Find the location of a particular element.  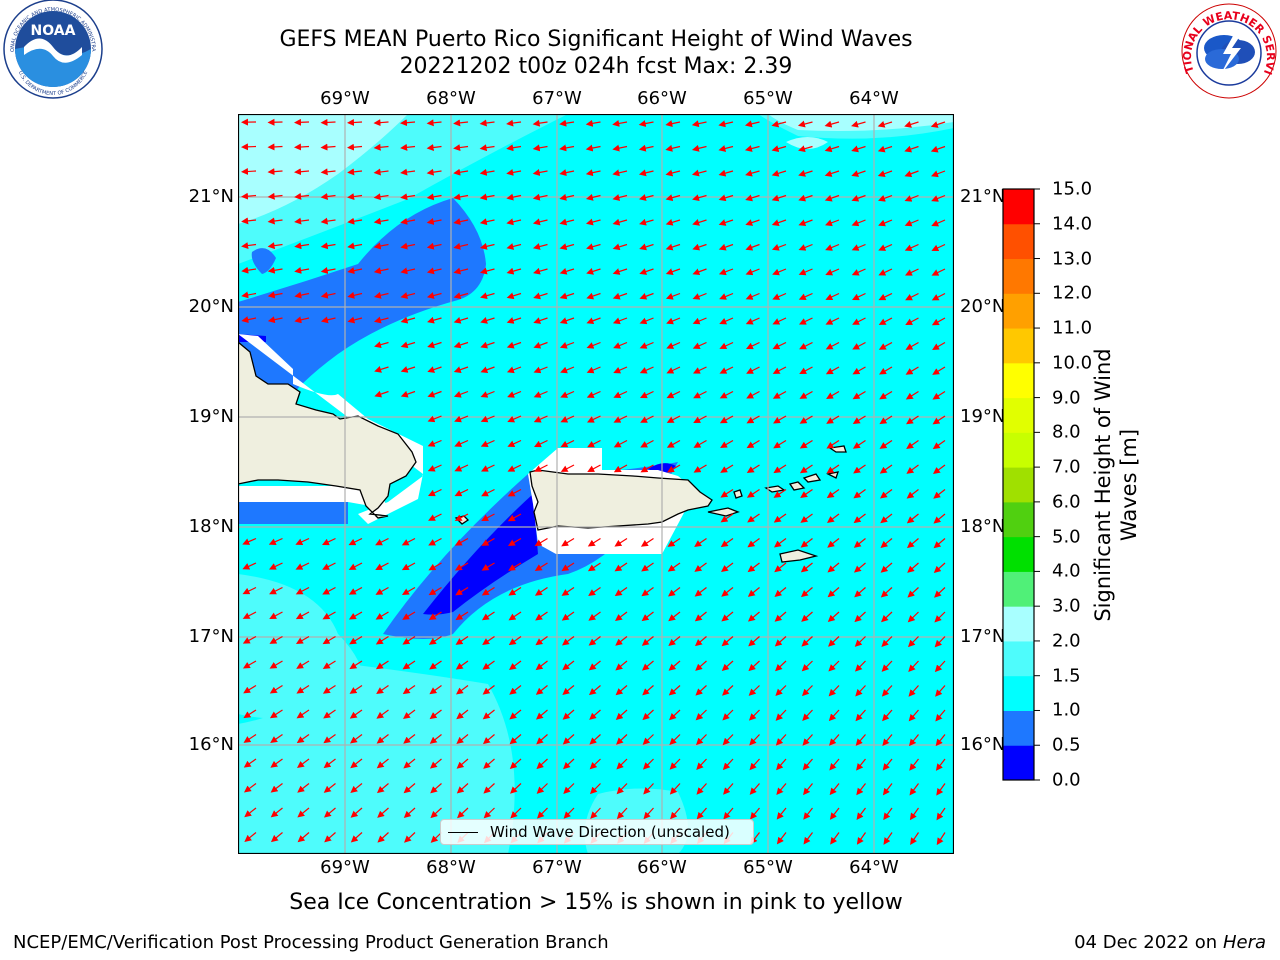

lat-label-right-21n: 21°N is located at coordinates (983, 196).